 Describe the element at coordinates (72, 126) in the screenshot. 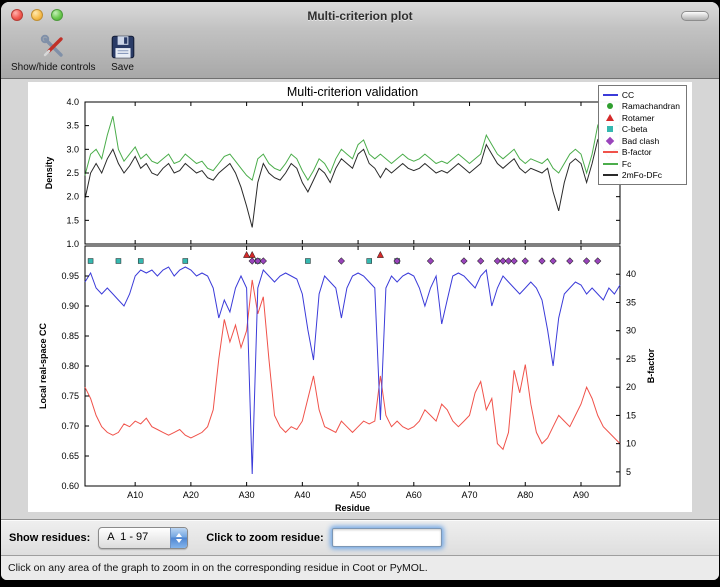

I see `svg-text: 3.5` at that location.